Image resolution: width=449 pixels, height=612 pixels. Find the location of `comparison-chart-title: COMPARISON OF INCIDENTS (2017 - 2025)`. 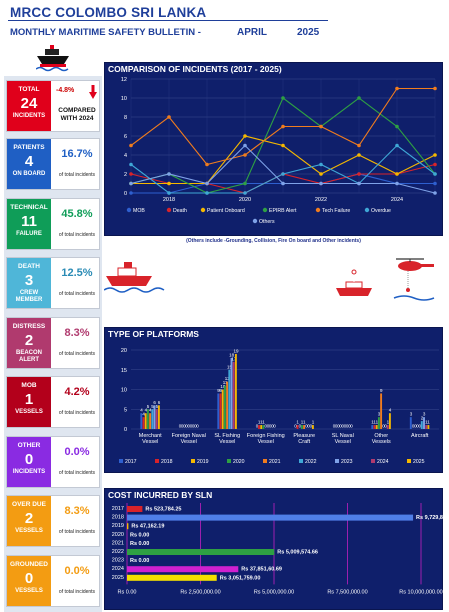

comparison-chart-title: COMPARISON OF INCIDENTS (2017 - 2025) is located at coordinates (195, 69).